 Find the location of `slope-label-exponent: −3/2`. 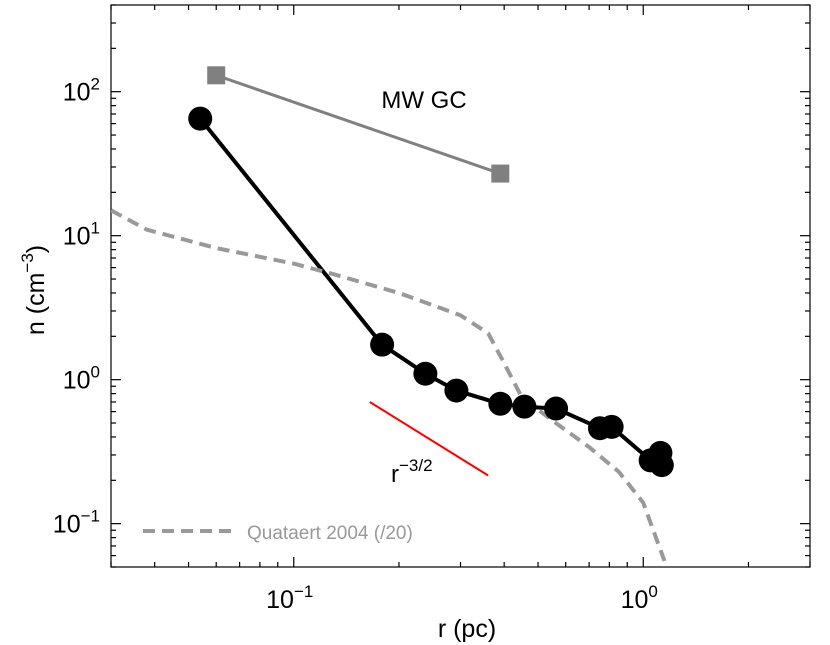

slope-label-exponent: −3/2 is located at coordinates (416, 465).